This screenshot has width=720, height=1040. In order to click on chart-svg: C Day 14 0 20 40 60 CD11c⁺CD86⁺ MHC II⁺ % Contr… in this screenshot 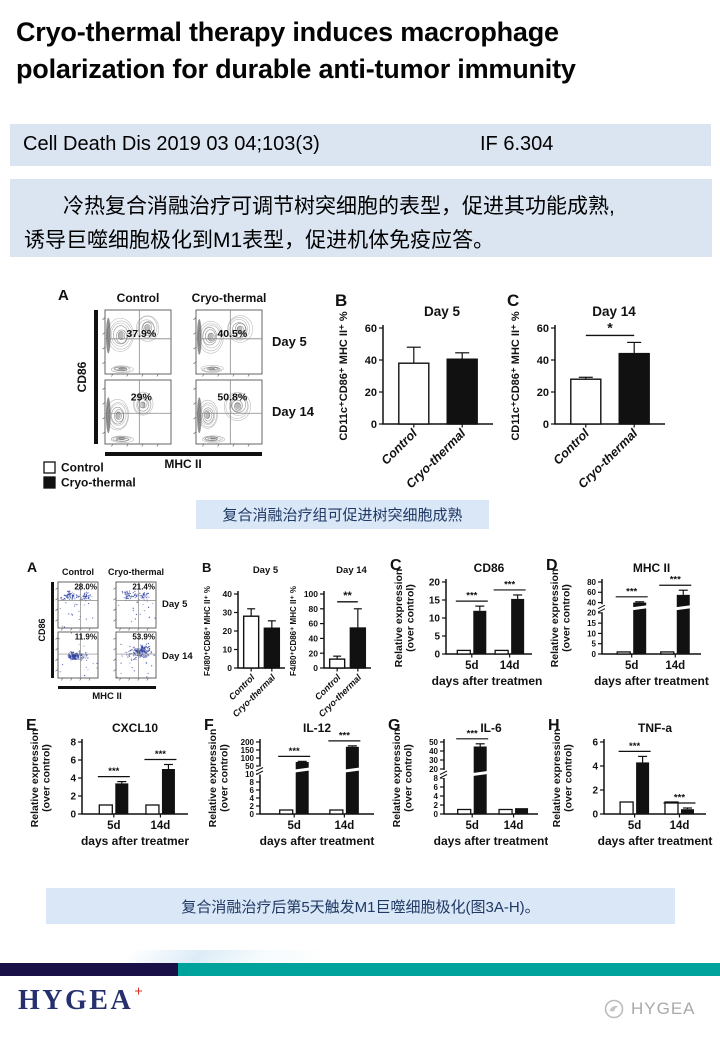, I will do `click(586, 391)`.